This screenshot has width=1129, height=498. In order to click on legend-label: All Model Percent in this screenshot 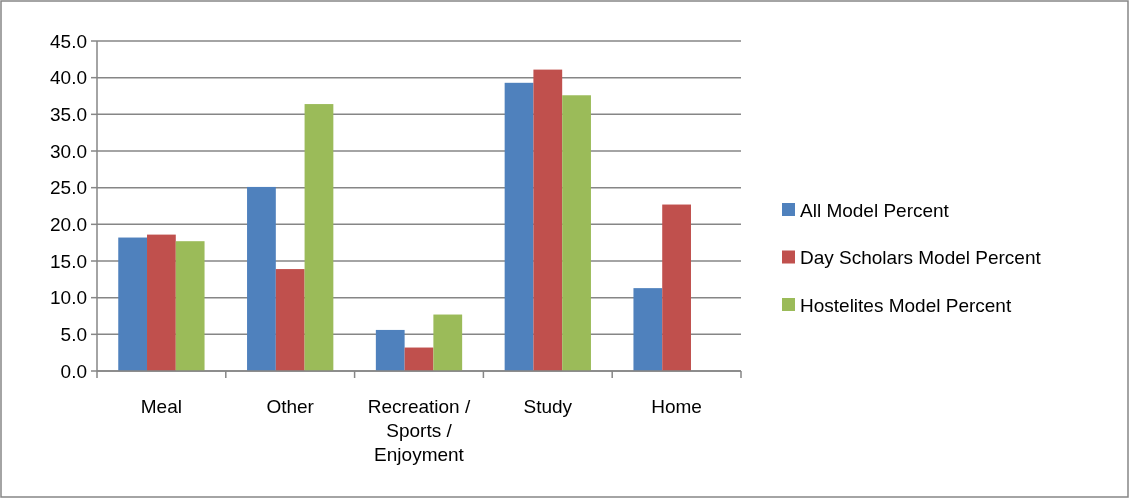, I will do `click(875, 210)`.